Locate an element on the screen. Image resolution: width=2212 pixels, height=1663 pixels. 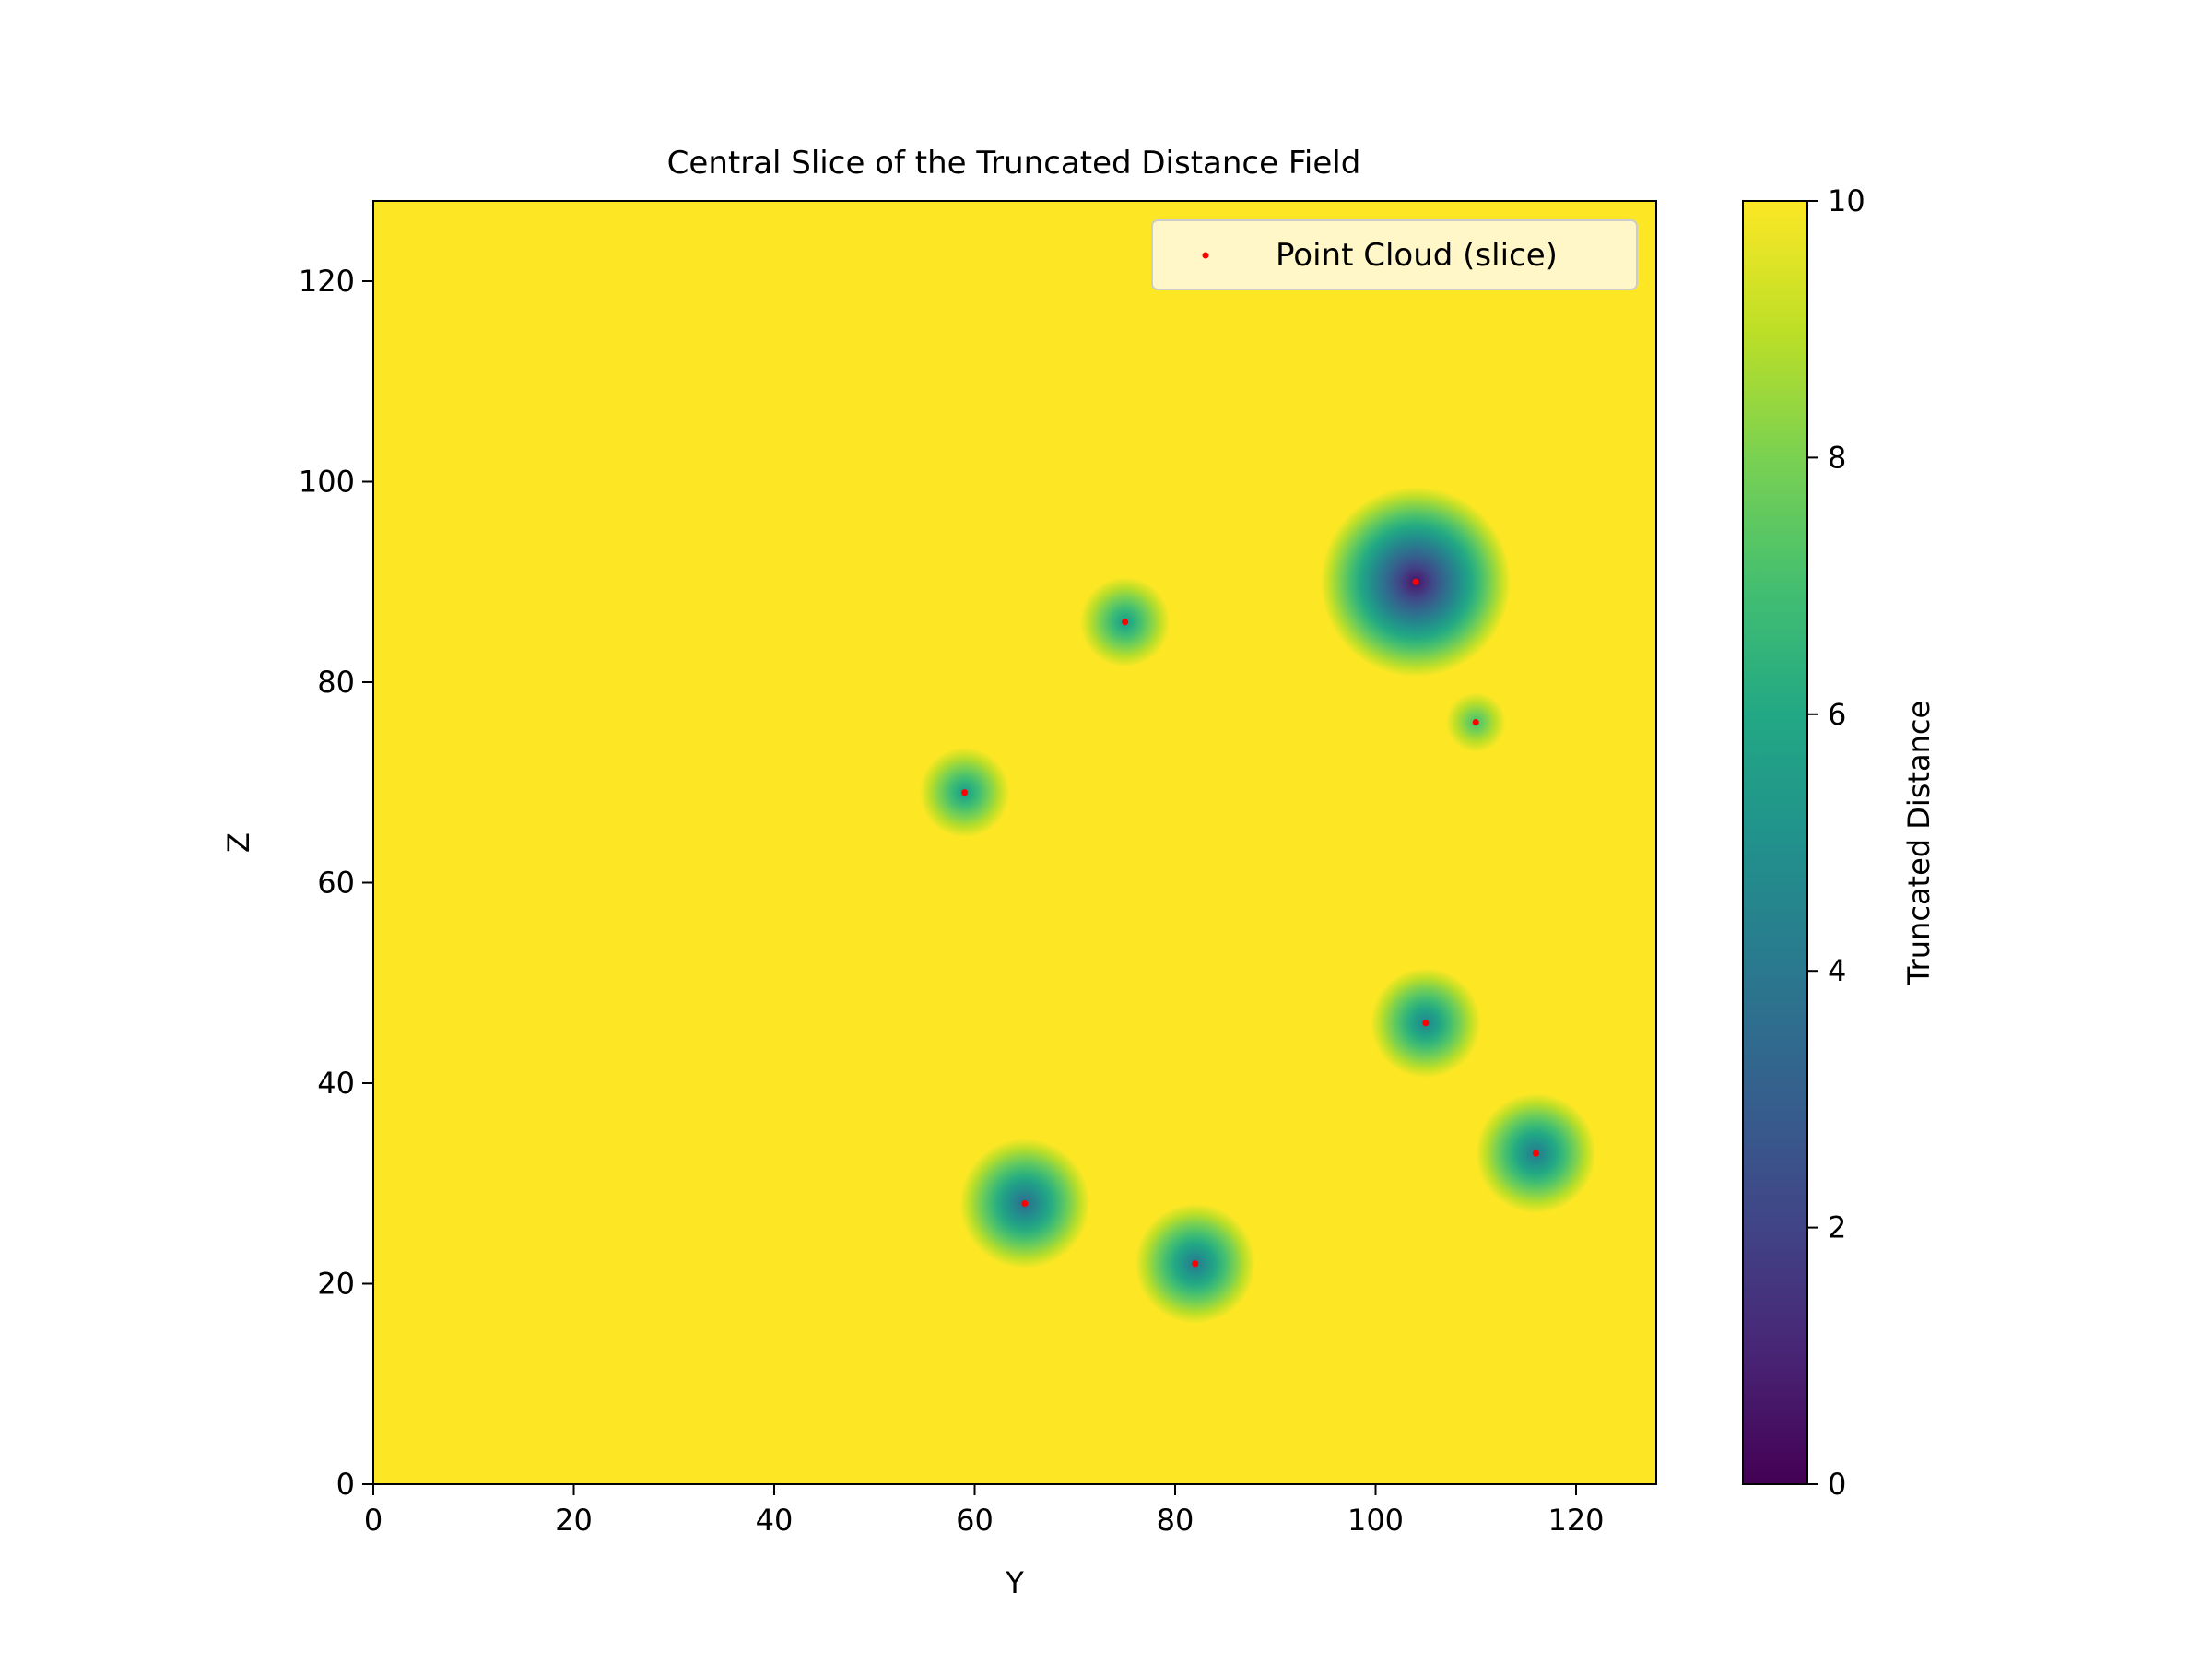
y-axis-ticks: 0 20 40 60 80 100 120 is located at coordinates (336, 883).